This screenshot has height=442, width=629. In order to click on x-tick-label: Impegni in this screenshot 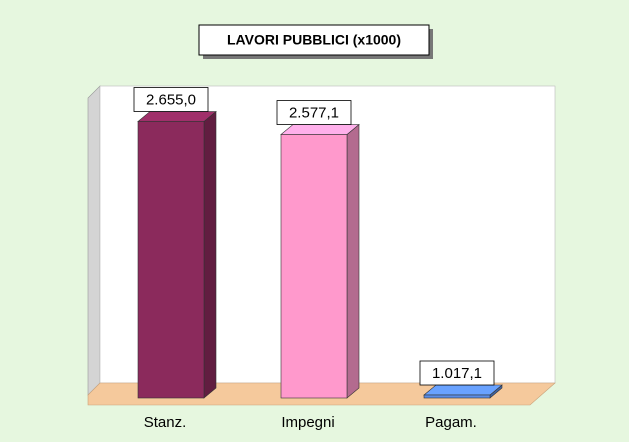, I will do `click(307, 422)`.